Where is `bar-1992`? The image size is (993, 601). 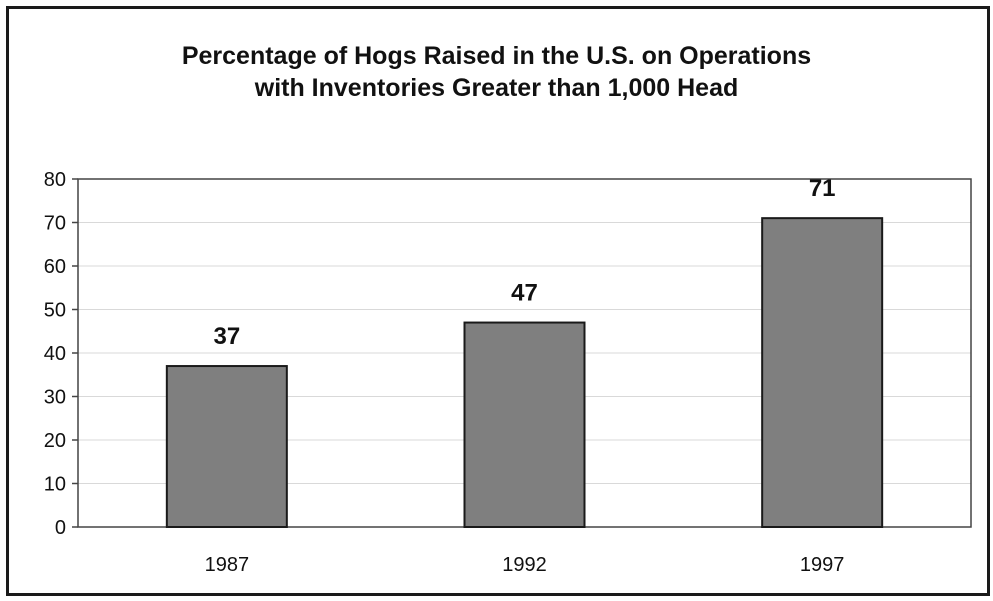 bar-1992 is located at coordinates (524, 424).